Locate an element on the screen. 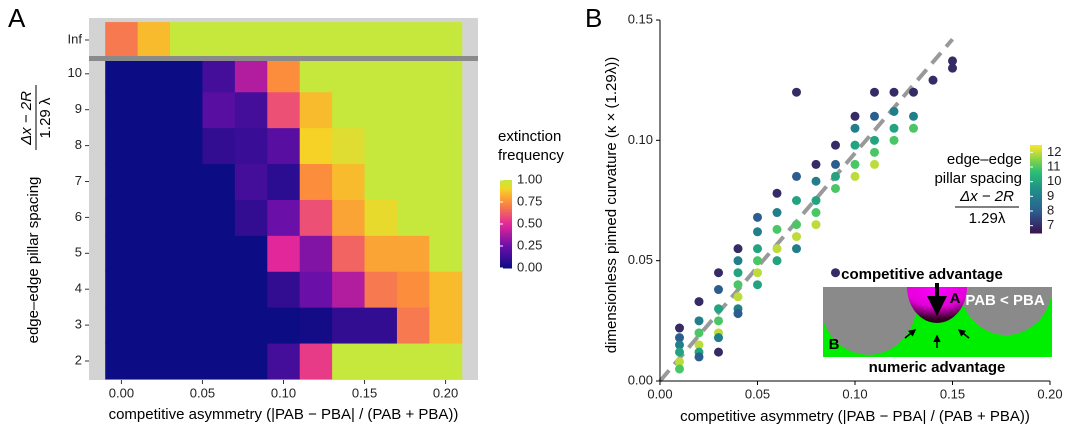 The height and width of the screenshot is (433, 1078). y-tick-label: Inf is located at coordinates (75, 38).